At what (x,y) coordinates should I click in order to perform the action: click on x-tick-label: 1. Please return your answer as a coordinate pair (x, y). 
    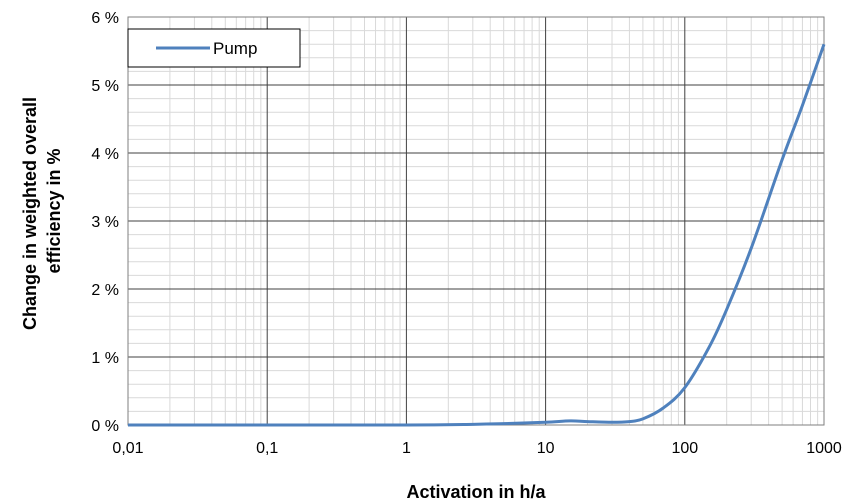
    Looking at the image, I should click on (406, 448).